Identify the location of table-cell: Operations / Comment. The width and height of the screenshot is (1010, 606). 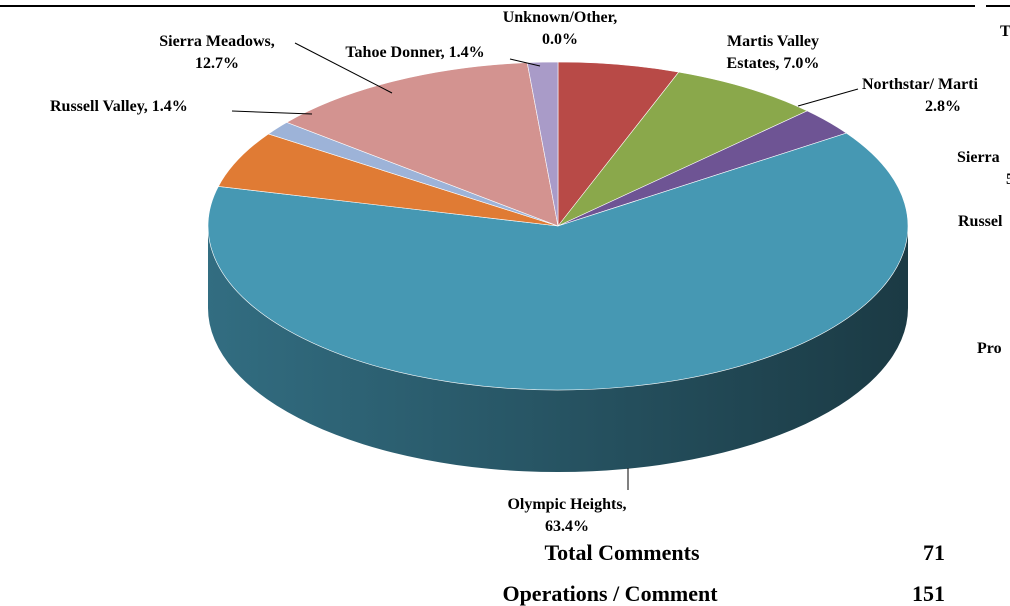
(610, 593).